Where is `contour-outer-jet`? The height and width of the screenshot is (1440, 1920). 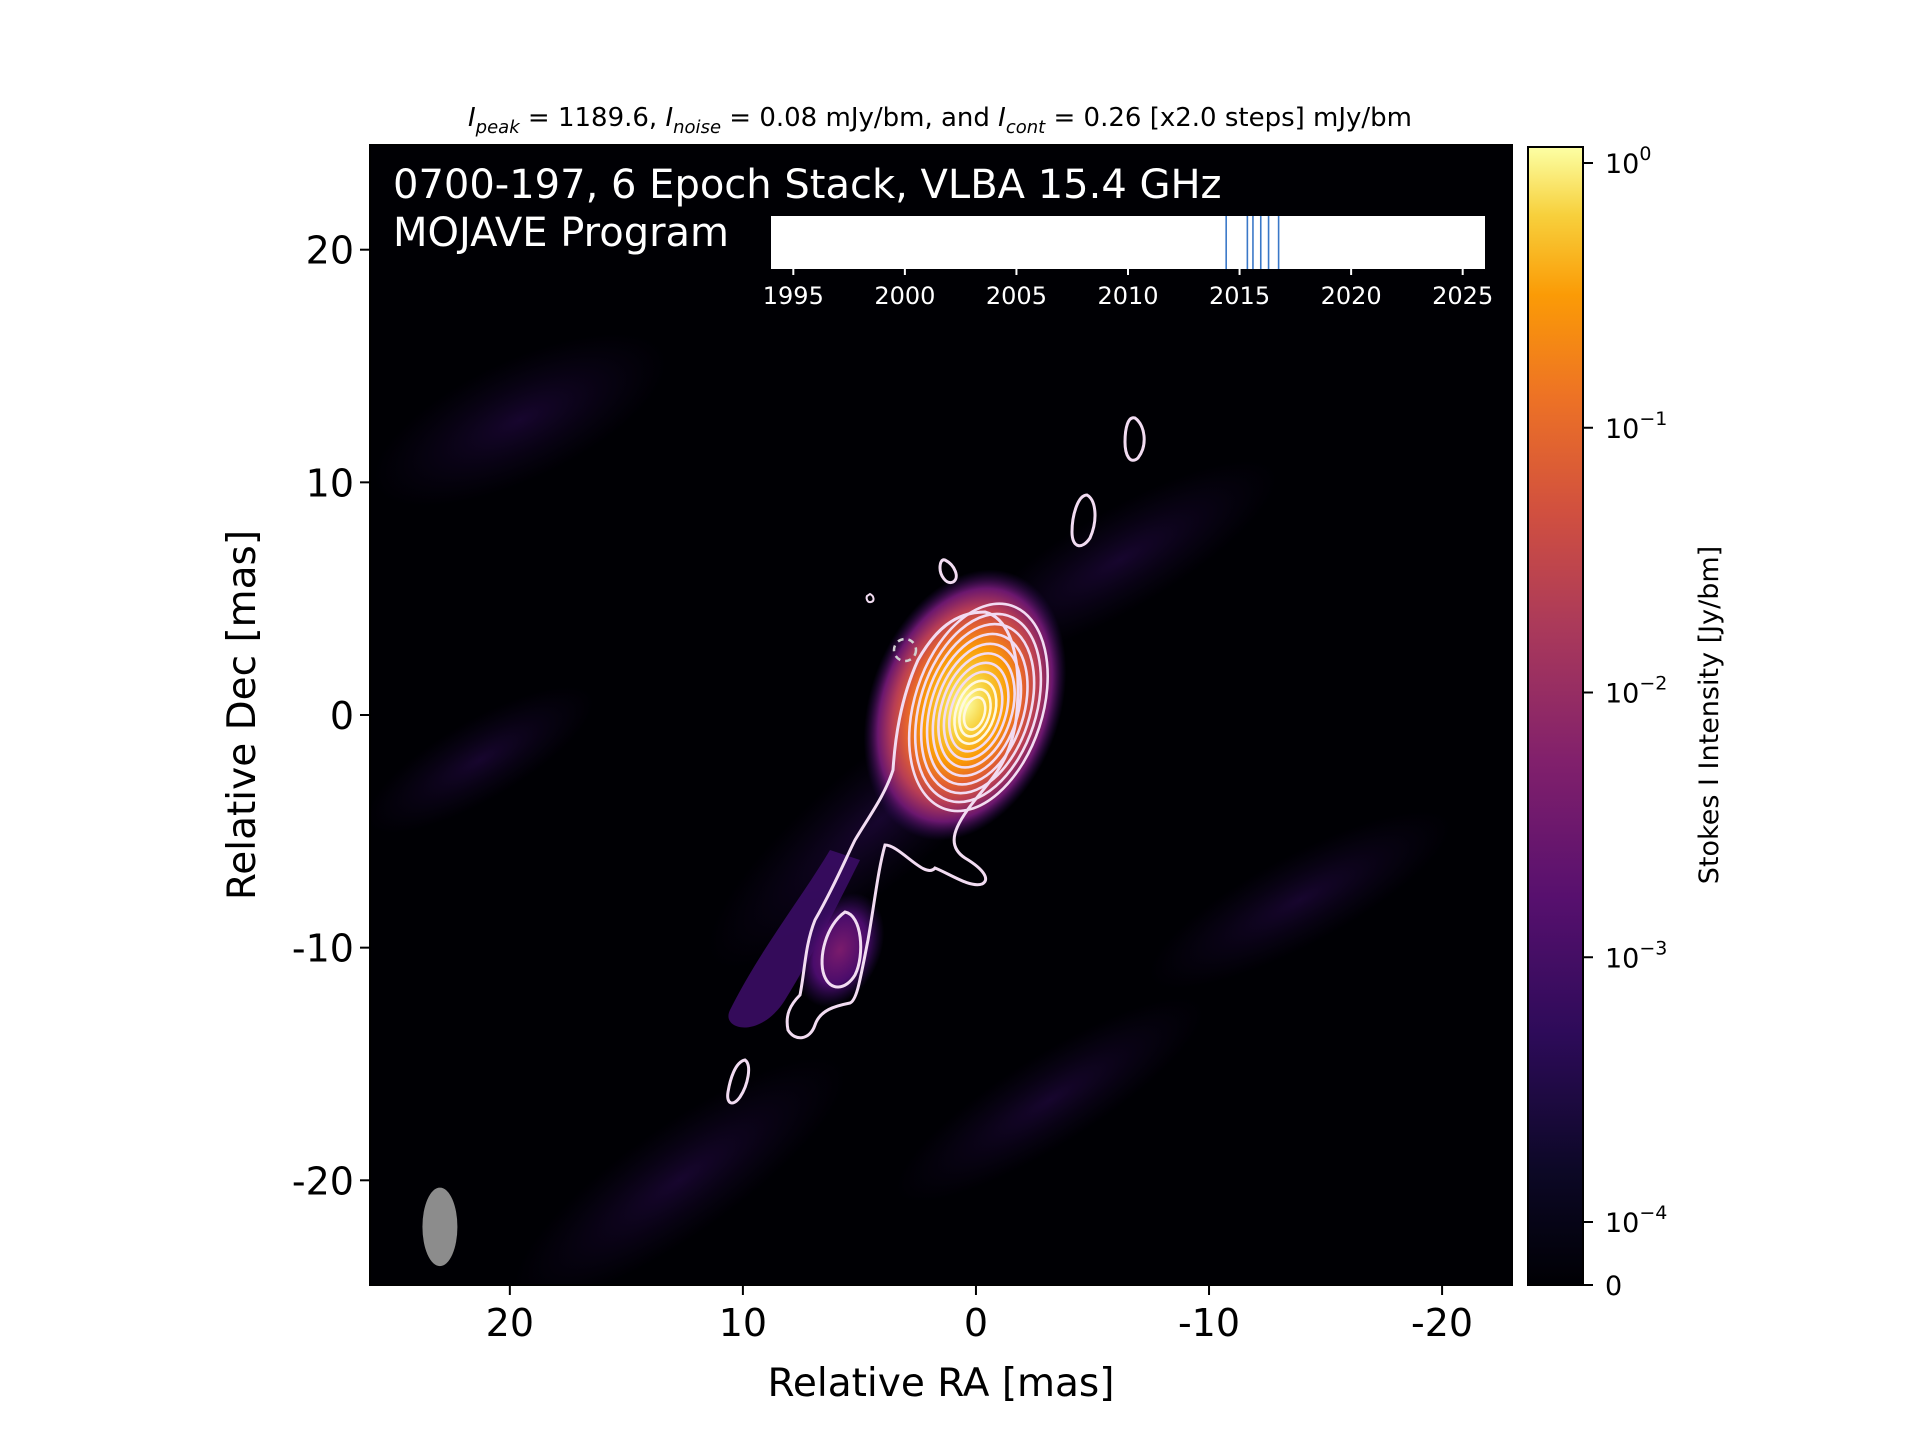
contour-outer-jet is located at coordinates (902, 825).